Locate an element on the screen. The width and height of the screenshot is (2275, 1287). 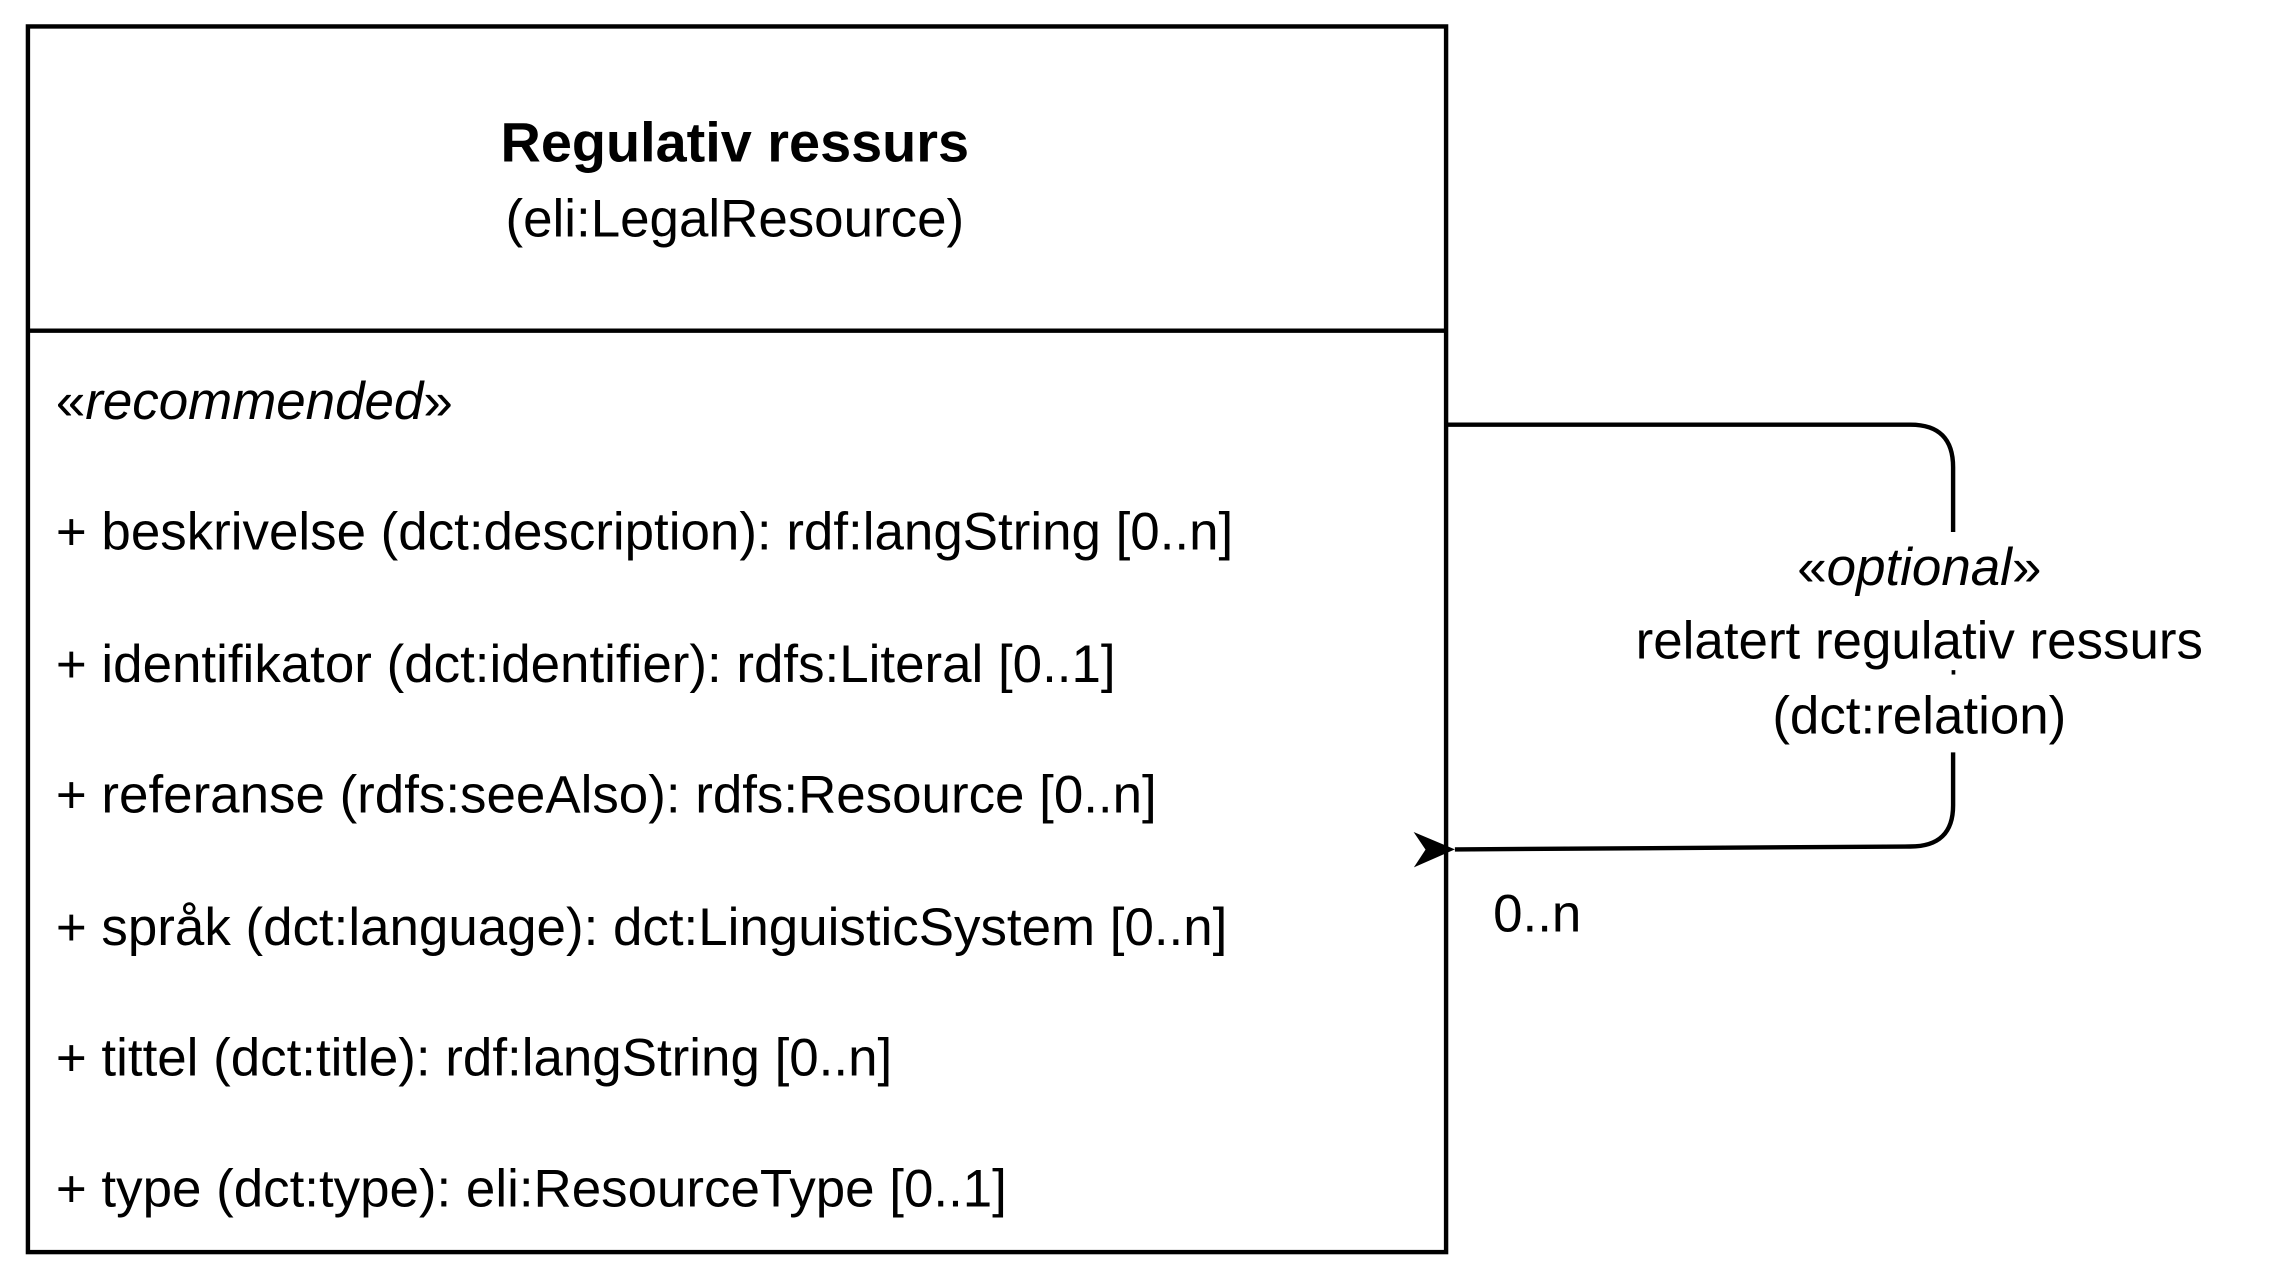
association-dot is located at coordinates (1953, 672).